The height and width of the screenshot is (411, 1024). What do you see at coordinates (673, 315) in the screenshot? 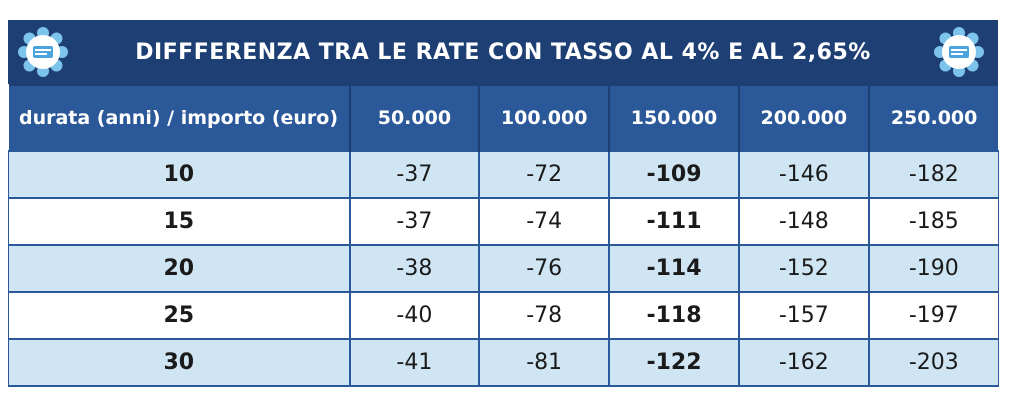
I see `value-cell-highlighted: -118` at bounding box center [673, 315].